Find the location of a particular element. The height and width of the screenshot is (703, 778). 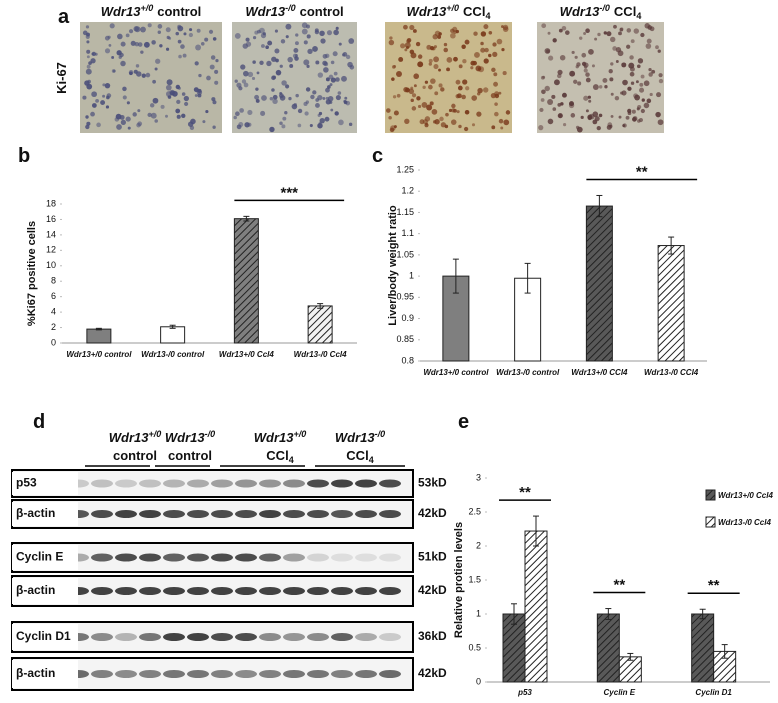

y-tick-label: 1.5 is located at coordinates (474, 579).